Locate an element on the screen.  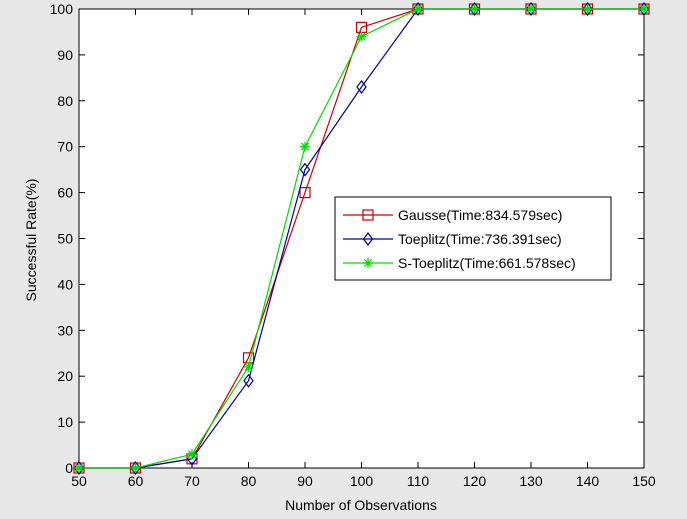
y-tick-label: 90 is located at coordinates (65, 55).